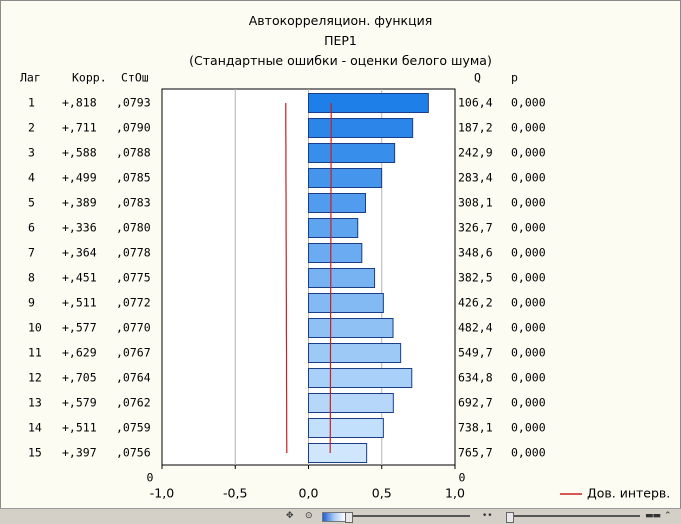 The image size is (681, 524). Describe the element at coordinates (290, 516) in the screenshot. I see `navigate-icon: ✥` at that location.